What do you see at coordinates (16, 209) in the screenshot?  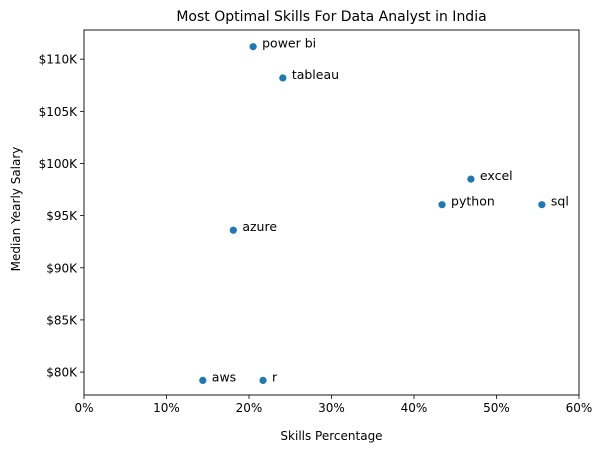 I see `y-axis-label: Median Yearly Salary` at bounding box center [16, 209].